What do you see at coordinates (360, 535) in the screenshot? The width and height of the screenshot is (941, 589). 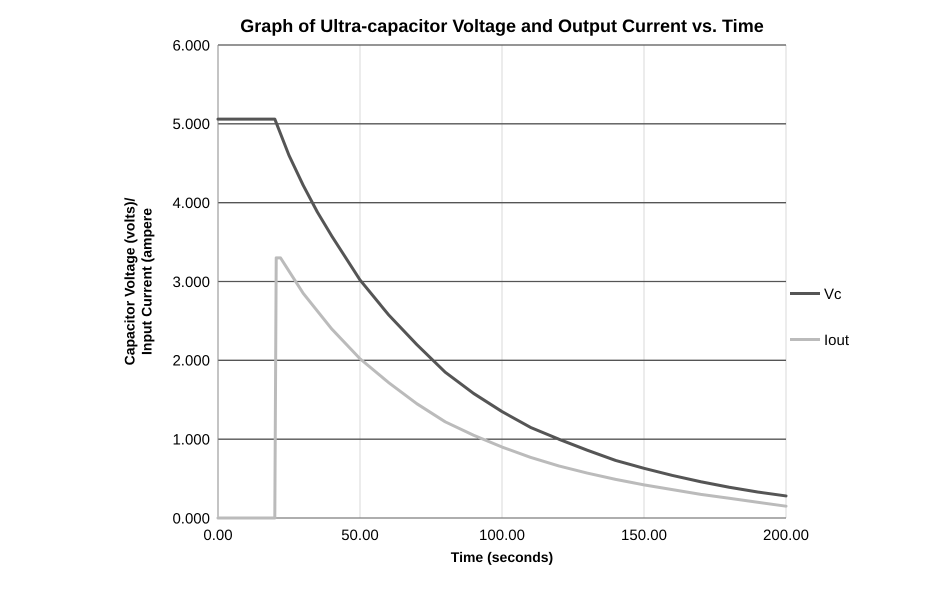 I see `x-tick-label: 50.00` at bounding box center [360, 535].